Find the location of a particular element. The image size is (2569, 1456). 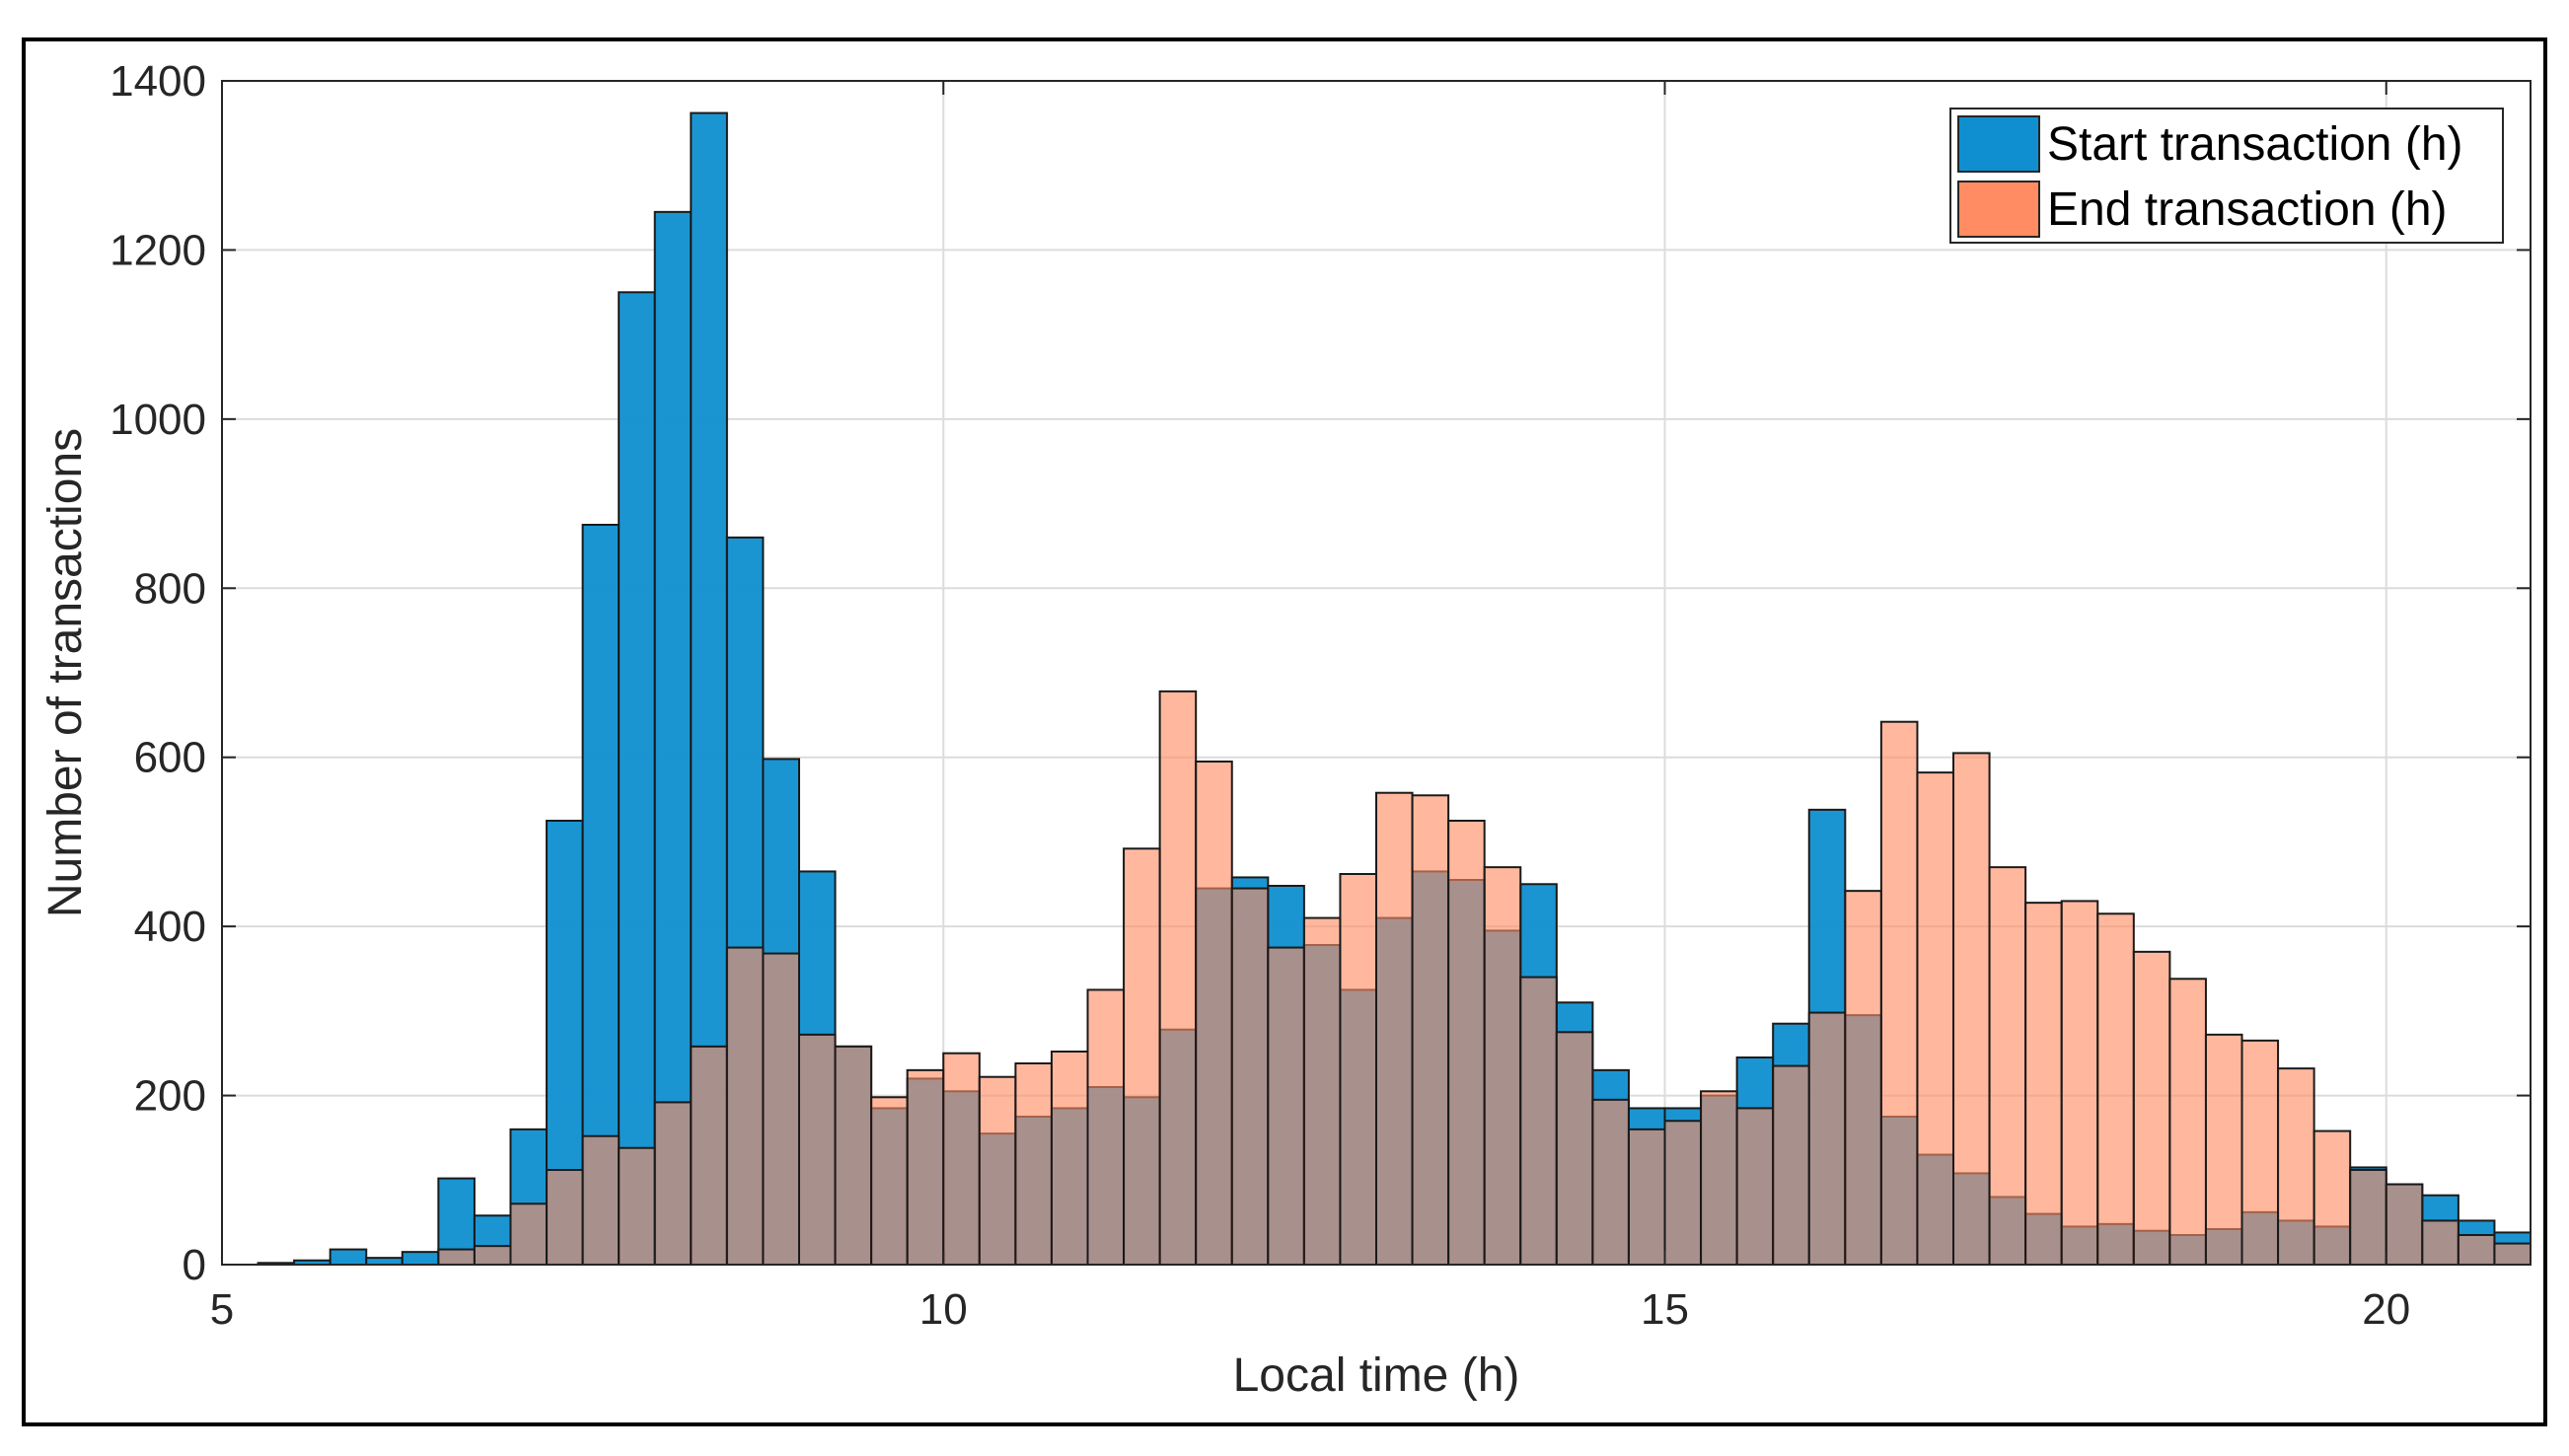

legend-swatch-end is located at coordinates (1999, 209).